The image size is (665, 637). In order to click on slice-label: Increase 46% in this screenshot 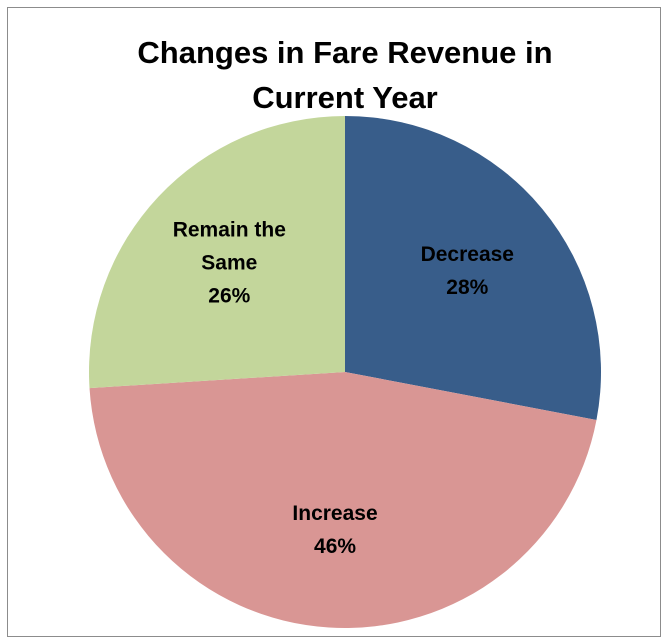, I will do `click(335, 530)`.